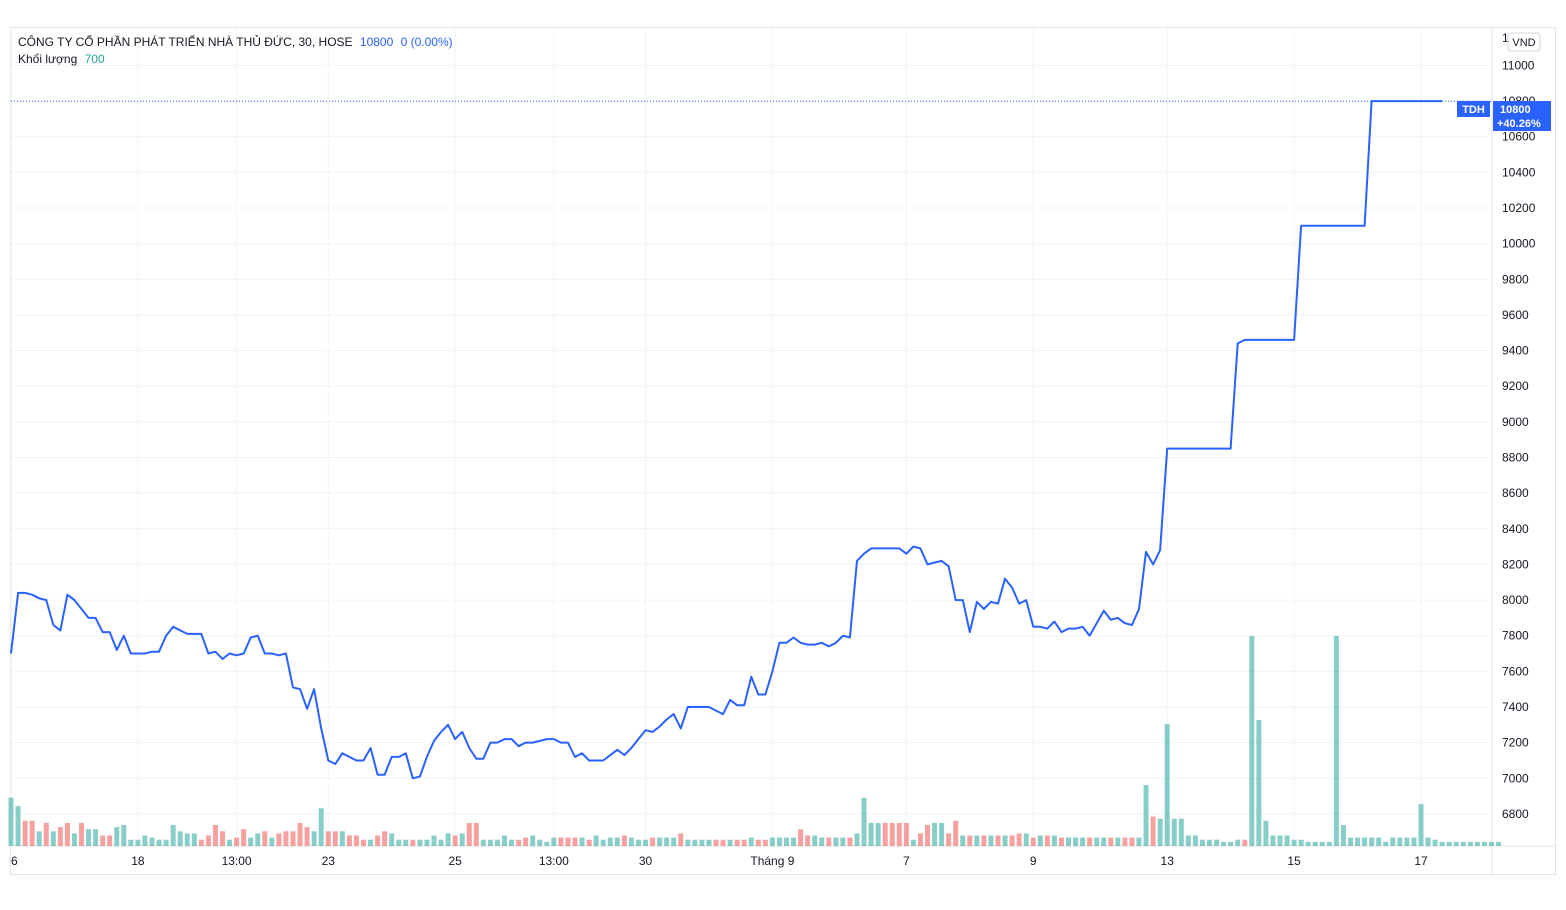 The height and width of the screenshot is (910, 1566). What do you see at coordinates (1515, 529) in the screenshot?
I see `price-axis-tick: 8400` at bounding box center [1515, 529].